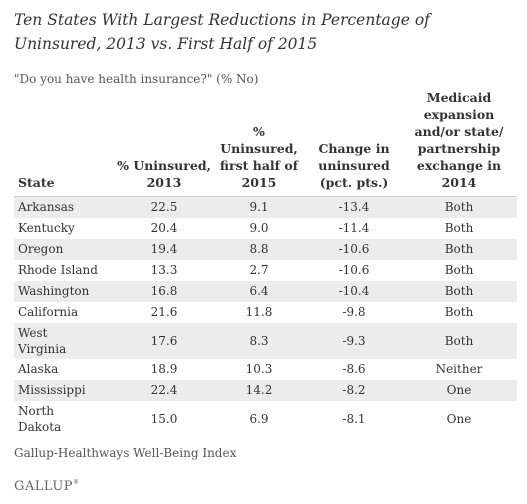 The height and width of the screenshot is (504, 527). What do you see at coordinates (54, 291) in the screenshot?
I see `cell-state: Washington` at bounding box center [54, 291].